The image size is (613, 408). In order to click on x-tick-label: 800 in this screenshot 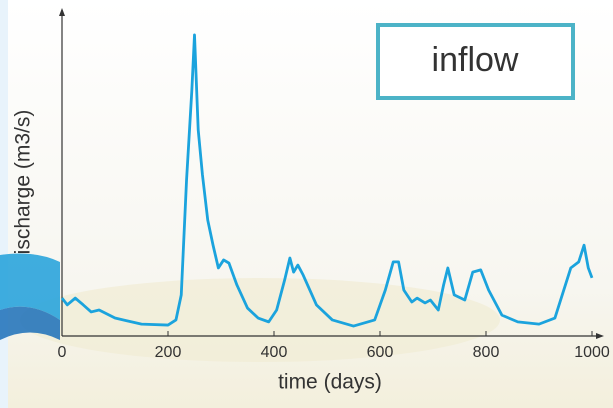, I will do `click(486, 352)`.